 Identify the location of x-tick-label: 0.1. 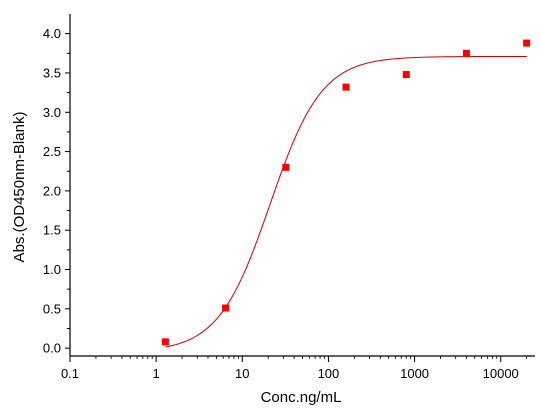
(70, 373).